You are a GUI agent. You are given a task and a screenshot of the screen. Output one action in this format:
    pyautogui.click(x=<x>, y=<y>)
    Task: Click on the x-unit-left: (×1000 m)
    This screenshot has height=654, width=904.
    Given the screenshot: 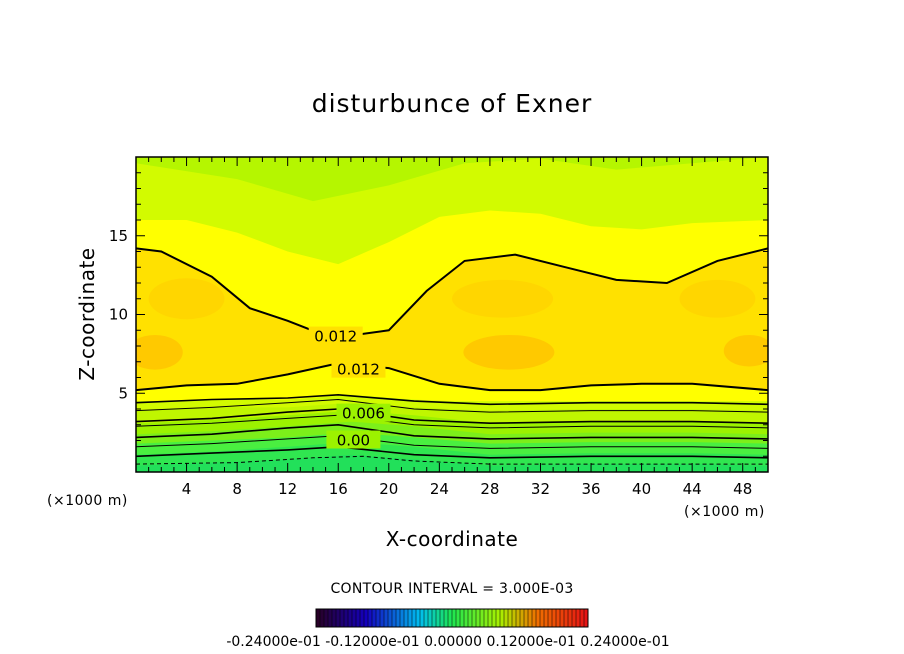 What is the action you would take?
    pyautogui.click(x=87, y=501)
    